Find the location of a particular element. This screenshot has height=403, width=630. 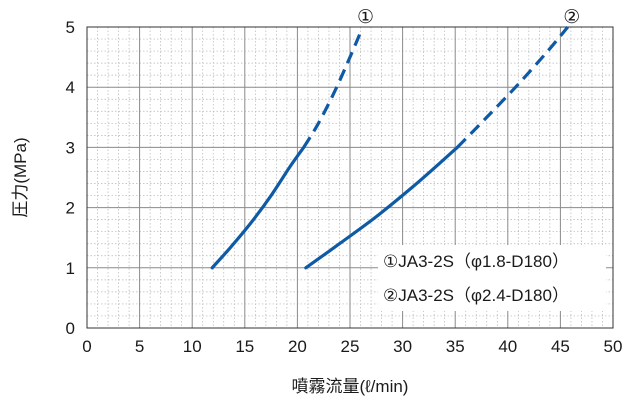

x-tick-label: 5 is located at coordinates (139, 346).